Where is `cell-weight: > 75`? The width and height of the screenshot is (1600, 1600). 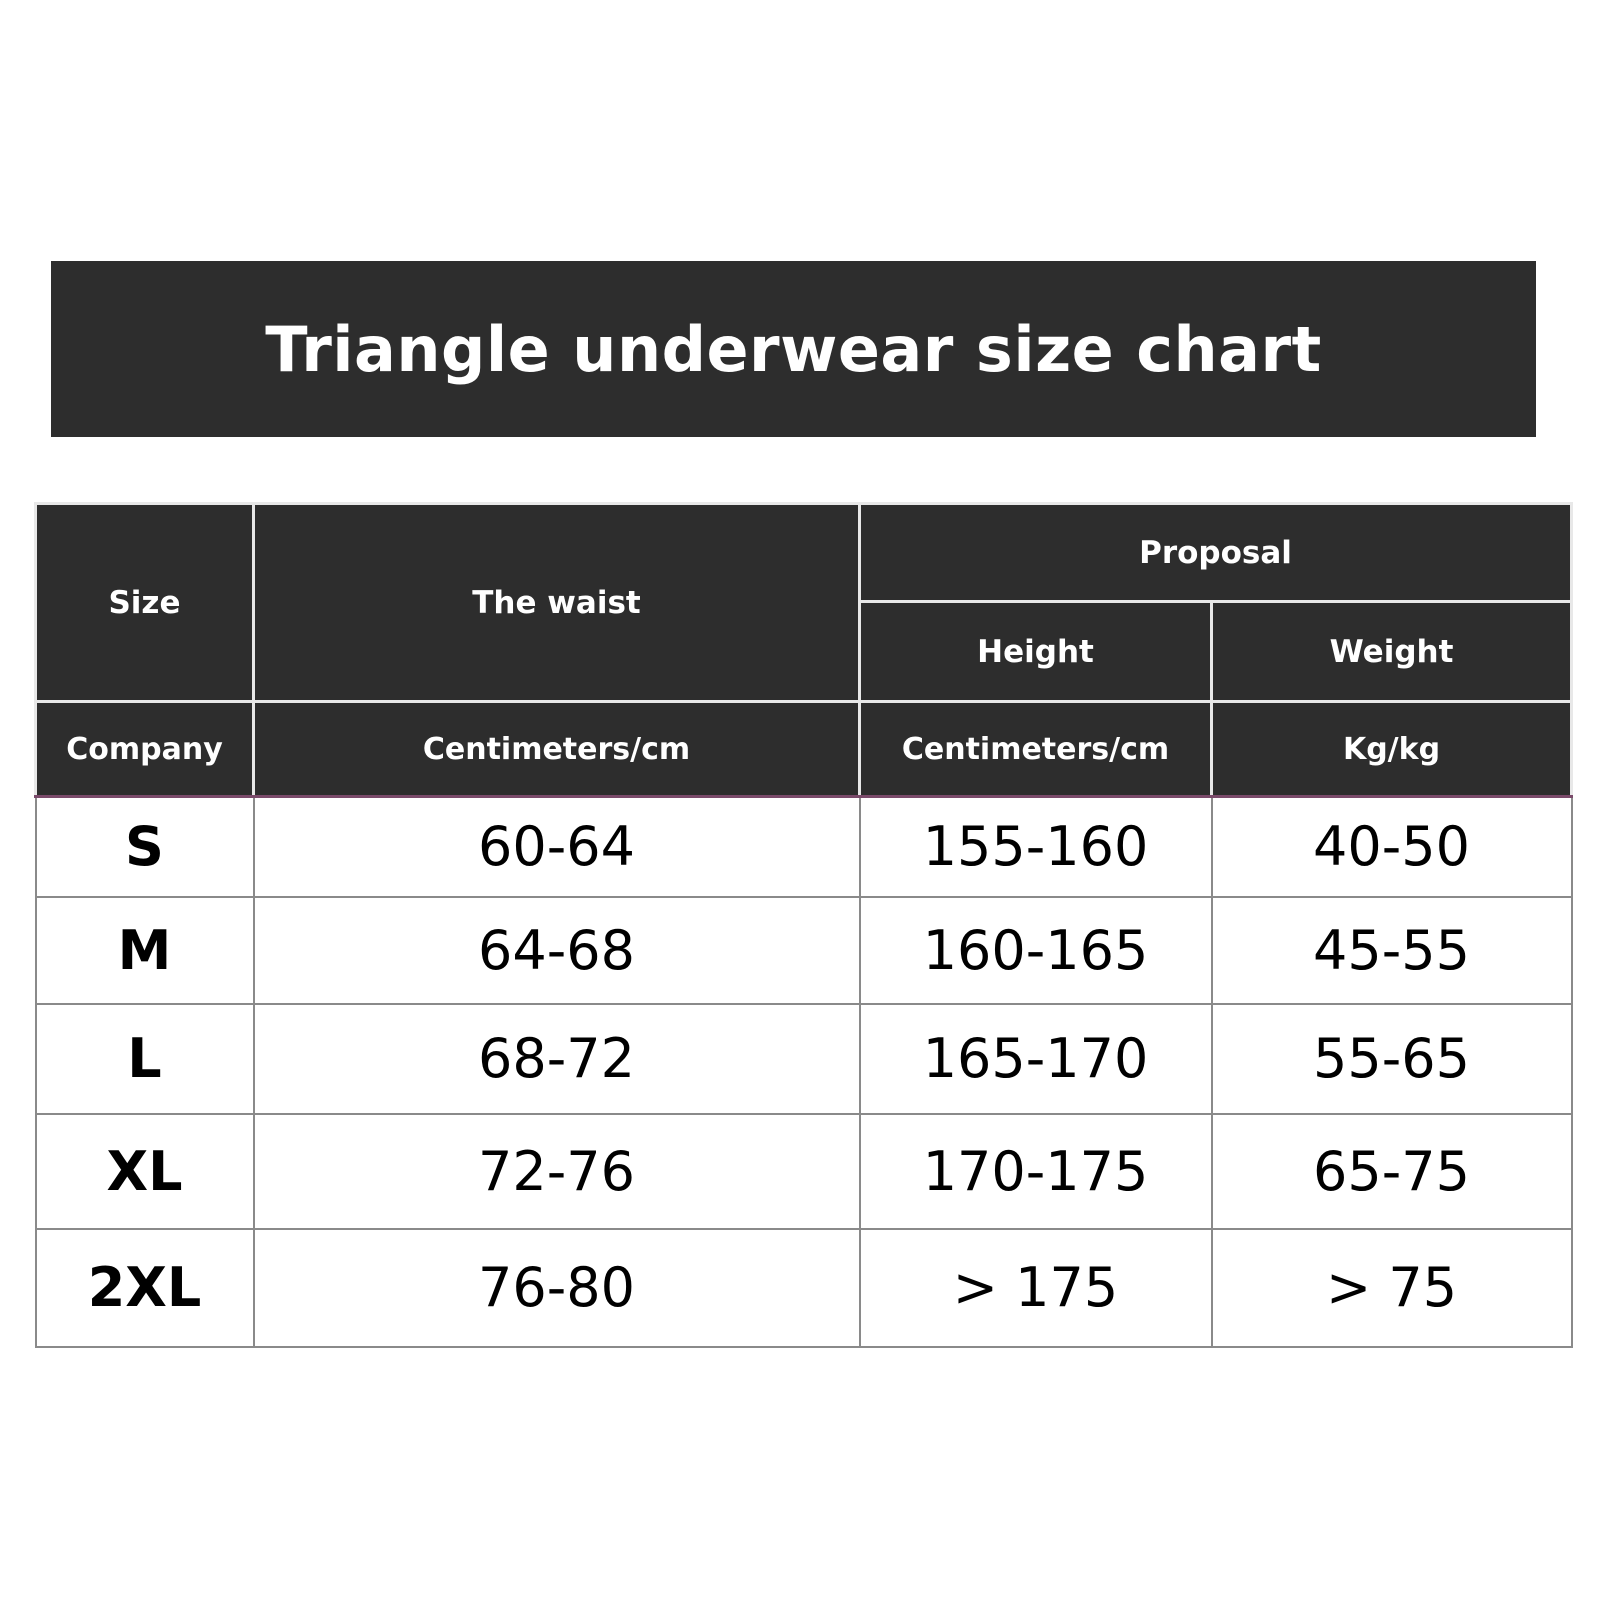 cell-weight: > 75 is located at coordinates (1391, 1287).